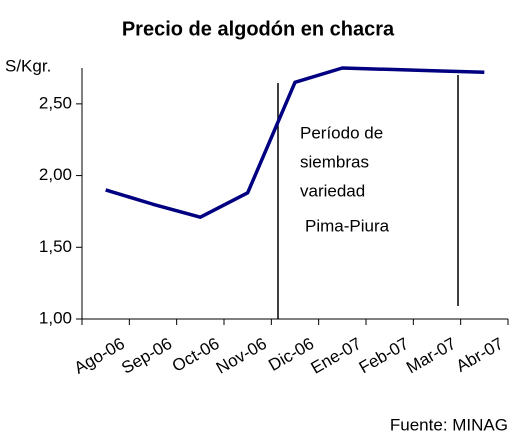  What do you see at coordinates (55, 317) in the screenshot?
I see `y-tick-label: 1,00` at bounding box center [55, 317].